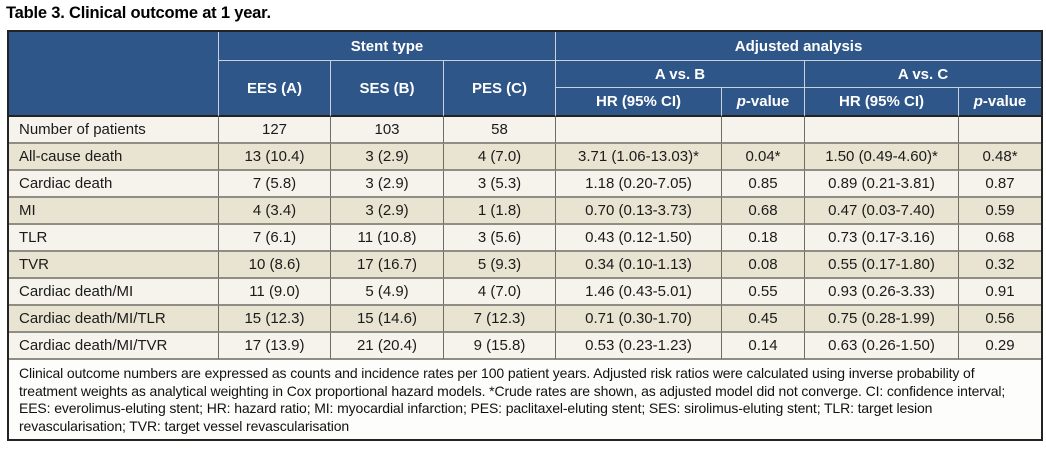 The width and height of the screenshot is (1046, 456). What do you see at coordinates (799, 46) in the screenshot?
I see `adjusted-analysis-group-header: Adjusted analysis` at bounding box center [799, 46].